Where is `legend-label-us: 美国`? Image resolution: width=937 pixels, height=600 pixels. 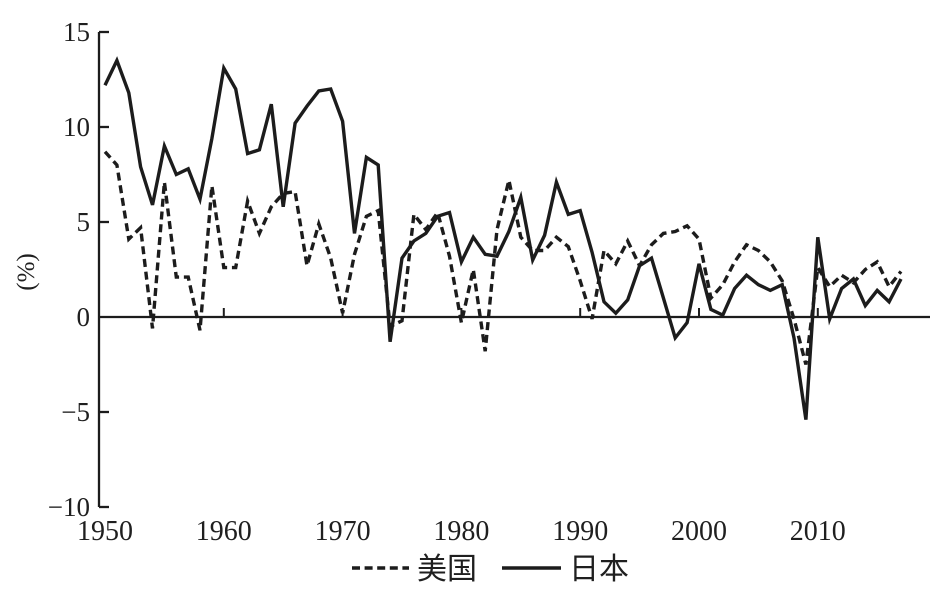 legend-label-us: 美国 is located at coordinates (447, 569).